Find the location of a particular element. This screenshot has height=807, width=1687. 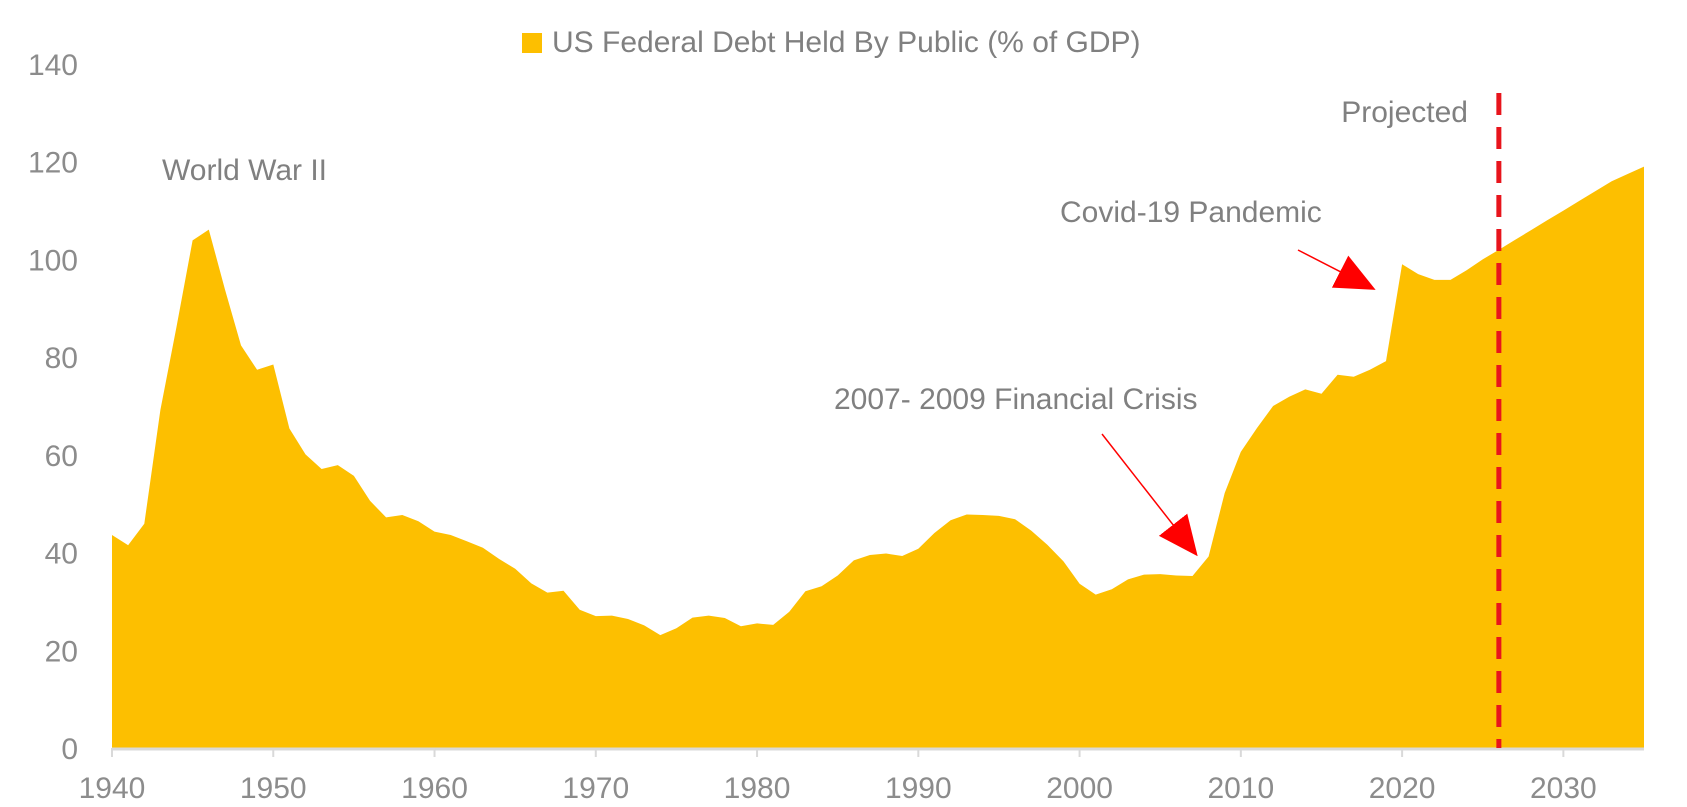

y-tick-label: 80 is located at coordinates (61, 358).